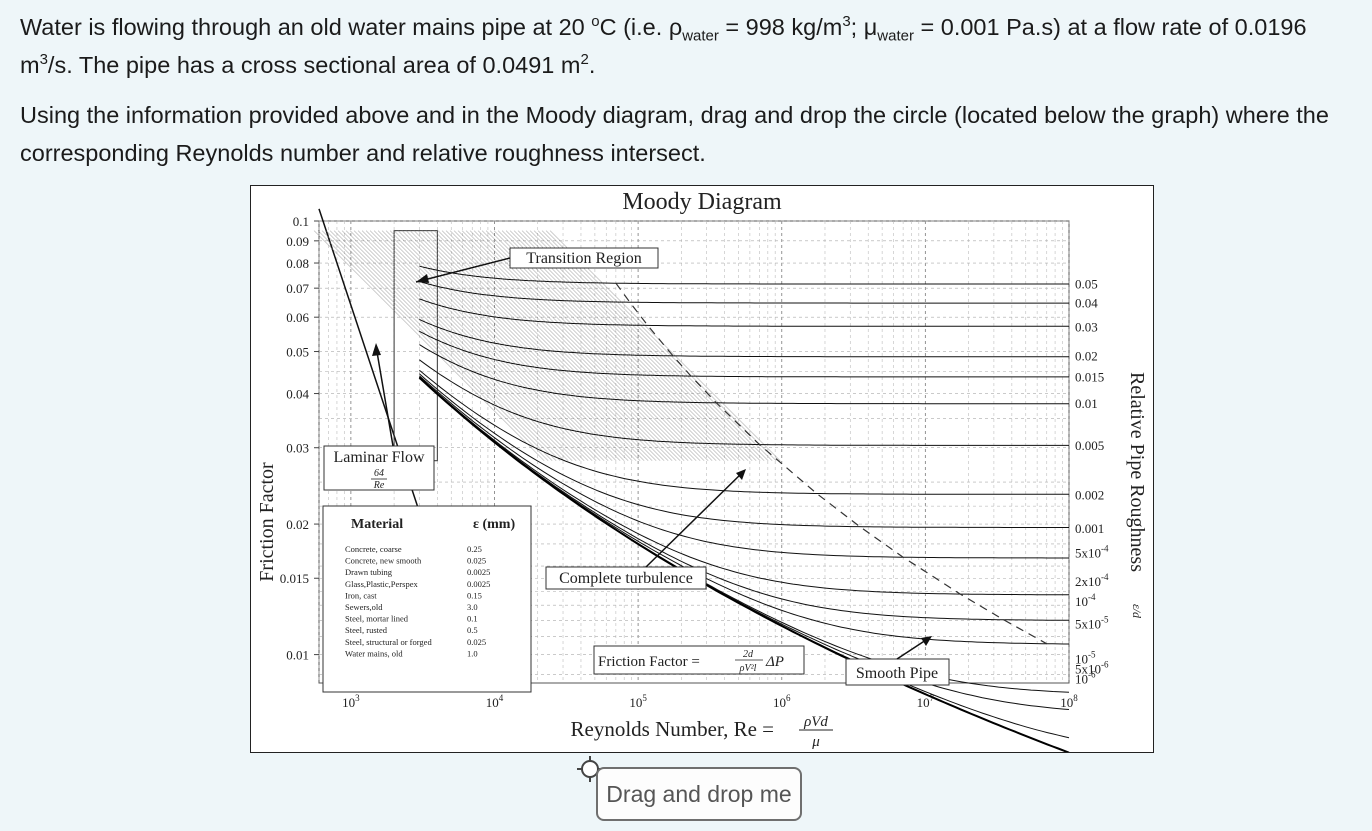  What do you see at coordinates (361, 595) in the screenshot?
I see `material-name: Iron, cast` at bounding box center [361, 595].